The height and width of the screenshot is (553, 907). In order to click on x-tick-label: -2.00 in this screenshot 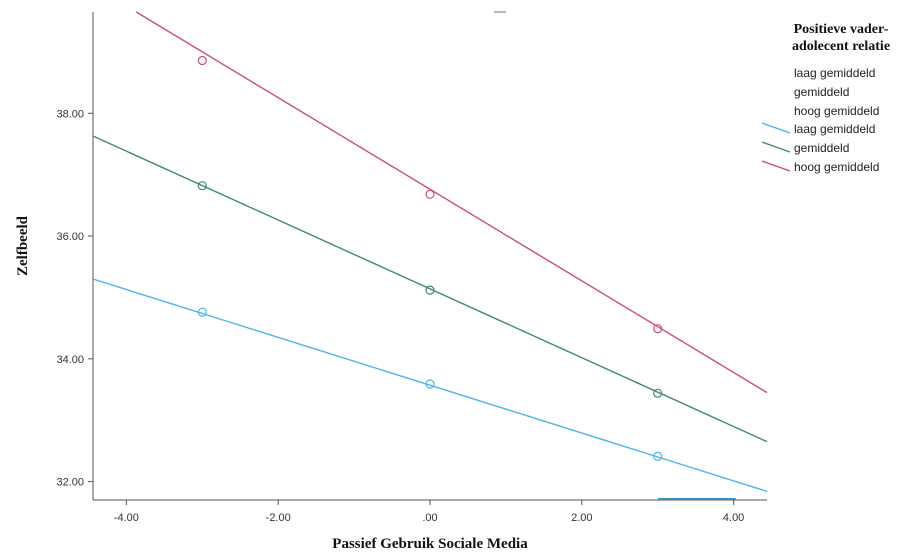, I will do `click(278, 518)`.